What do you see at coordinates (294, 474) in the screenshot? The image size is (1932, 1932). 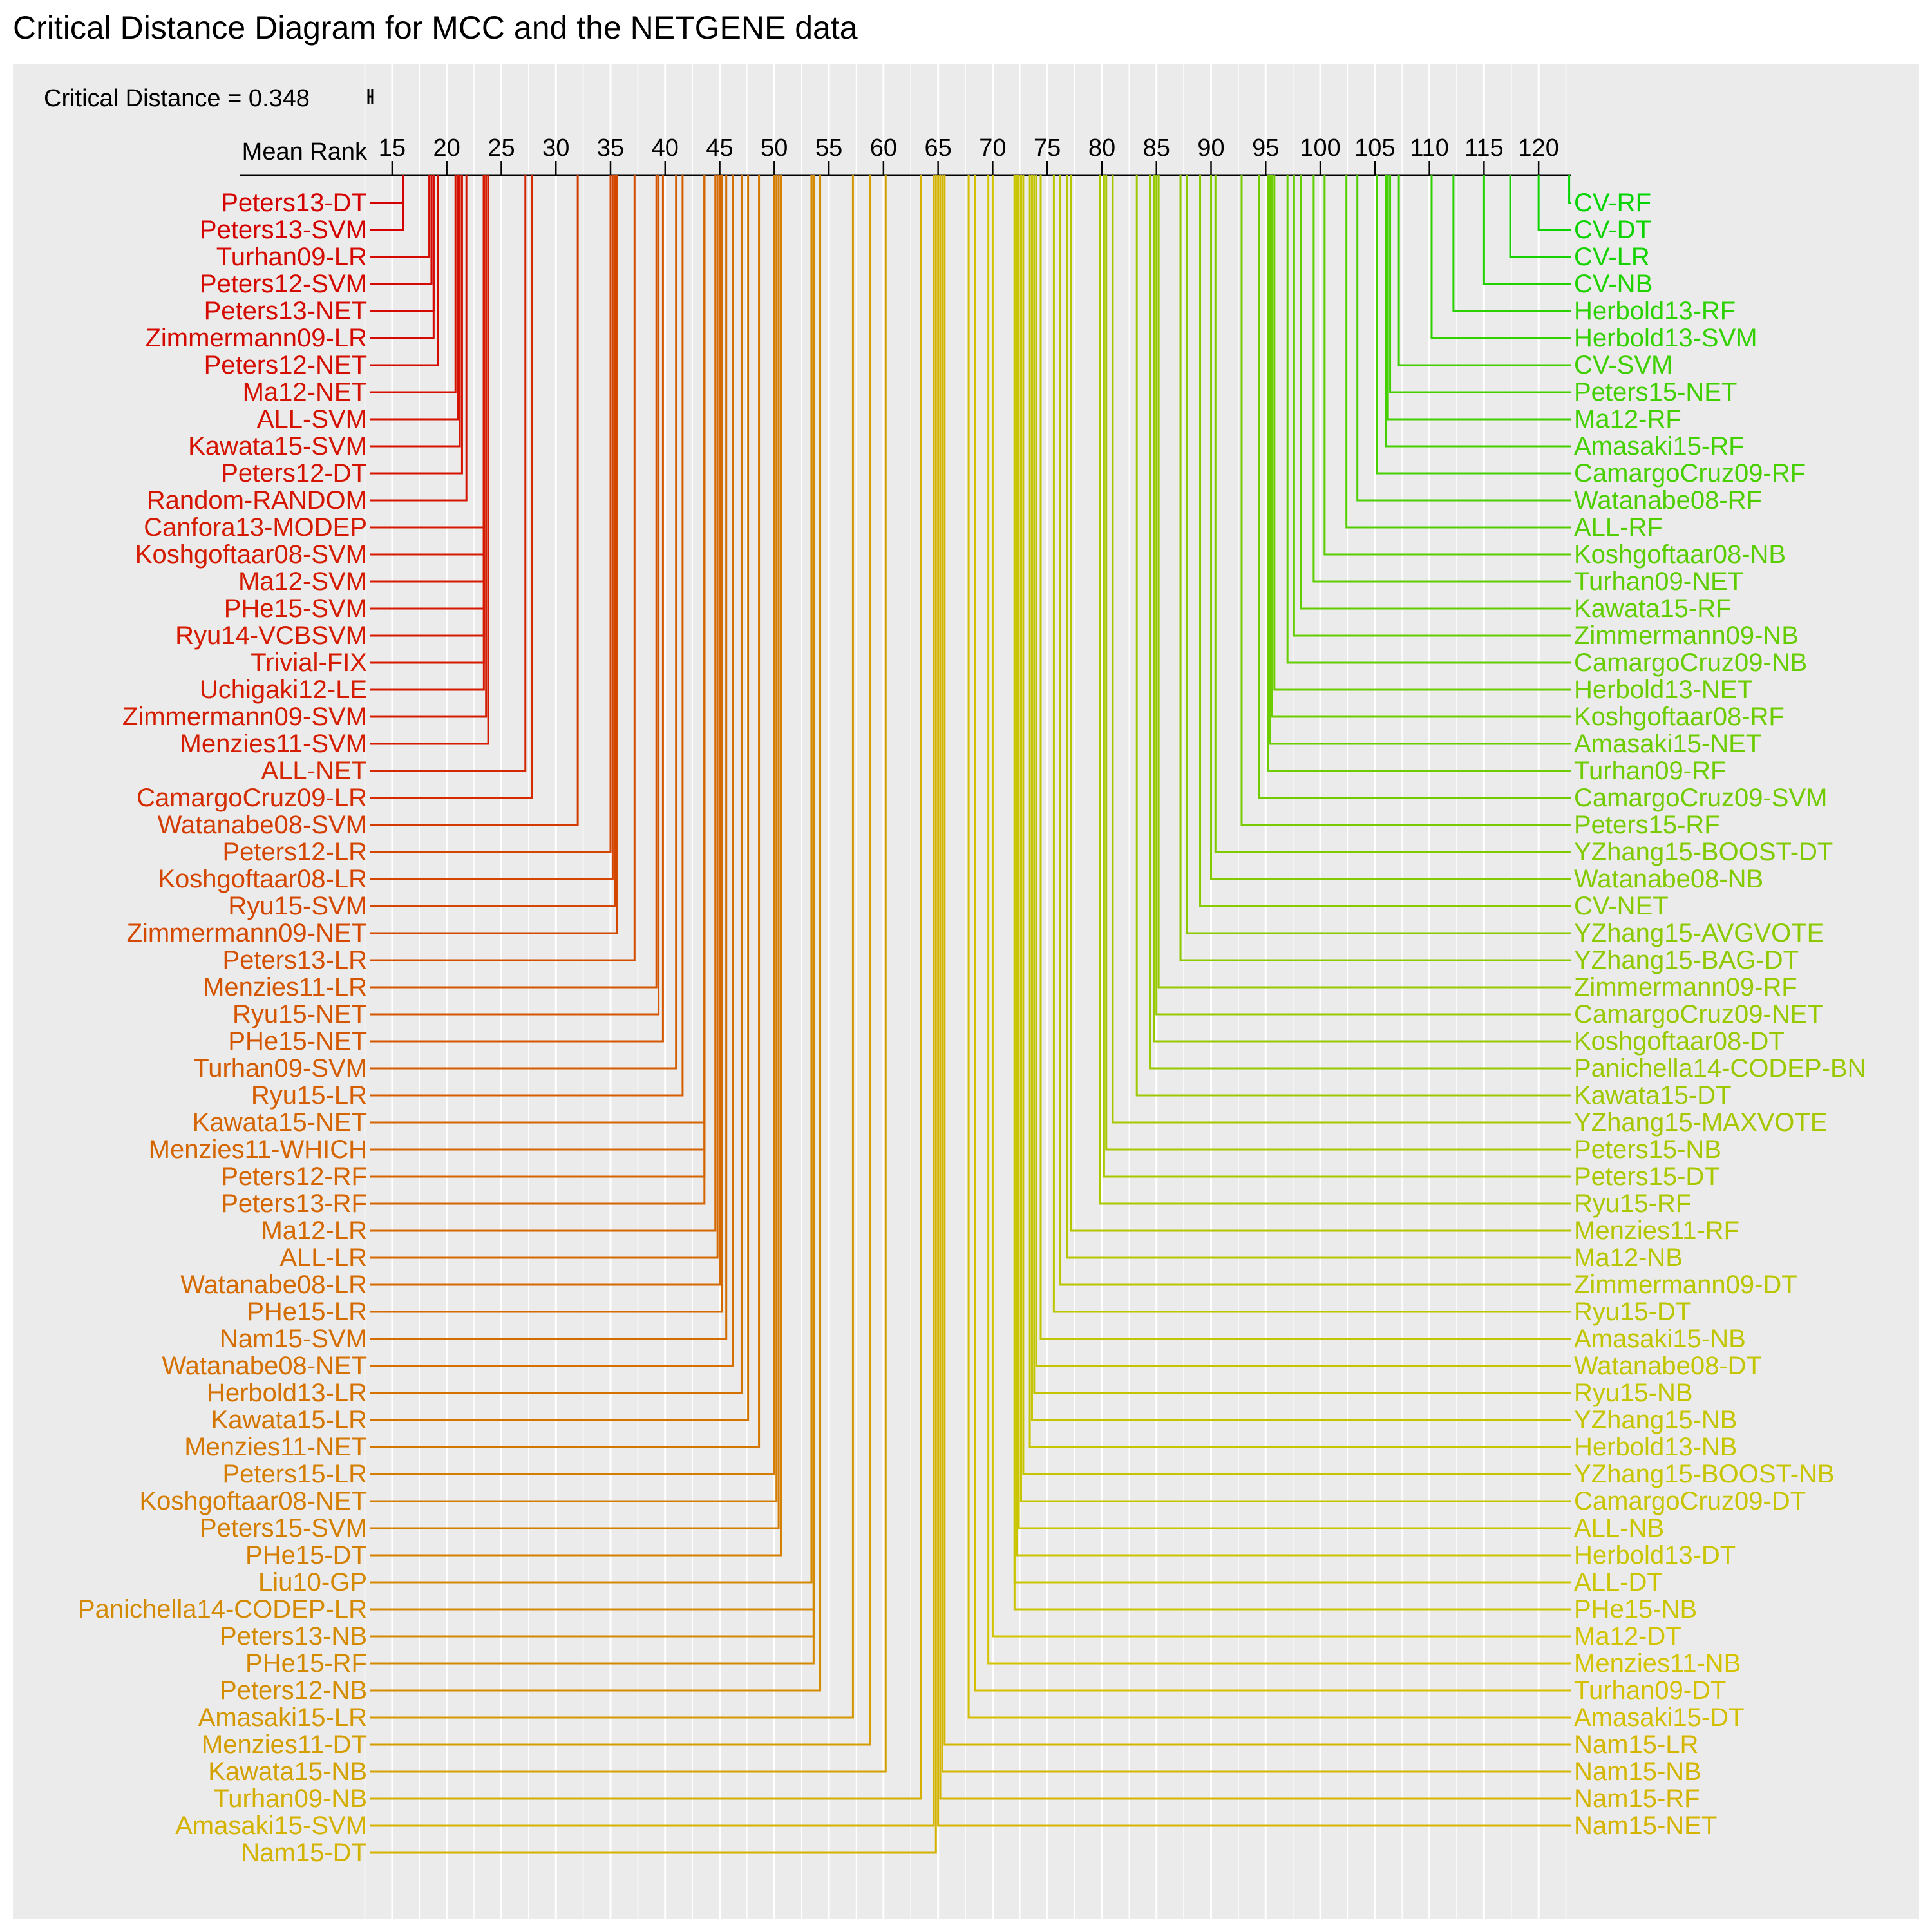 I see `item-label: Peters12-DT` at bounding box center [294, 474].